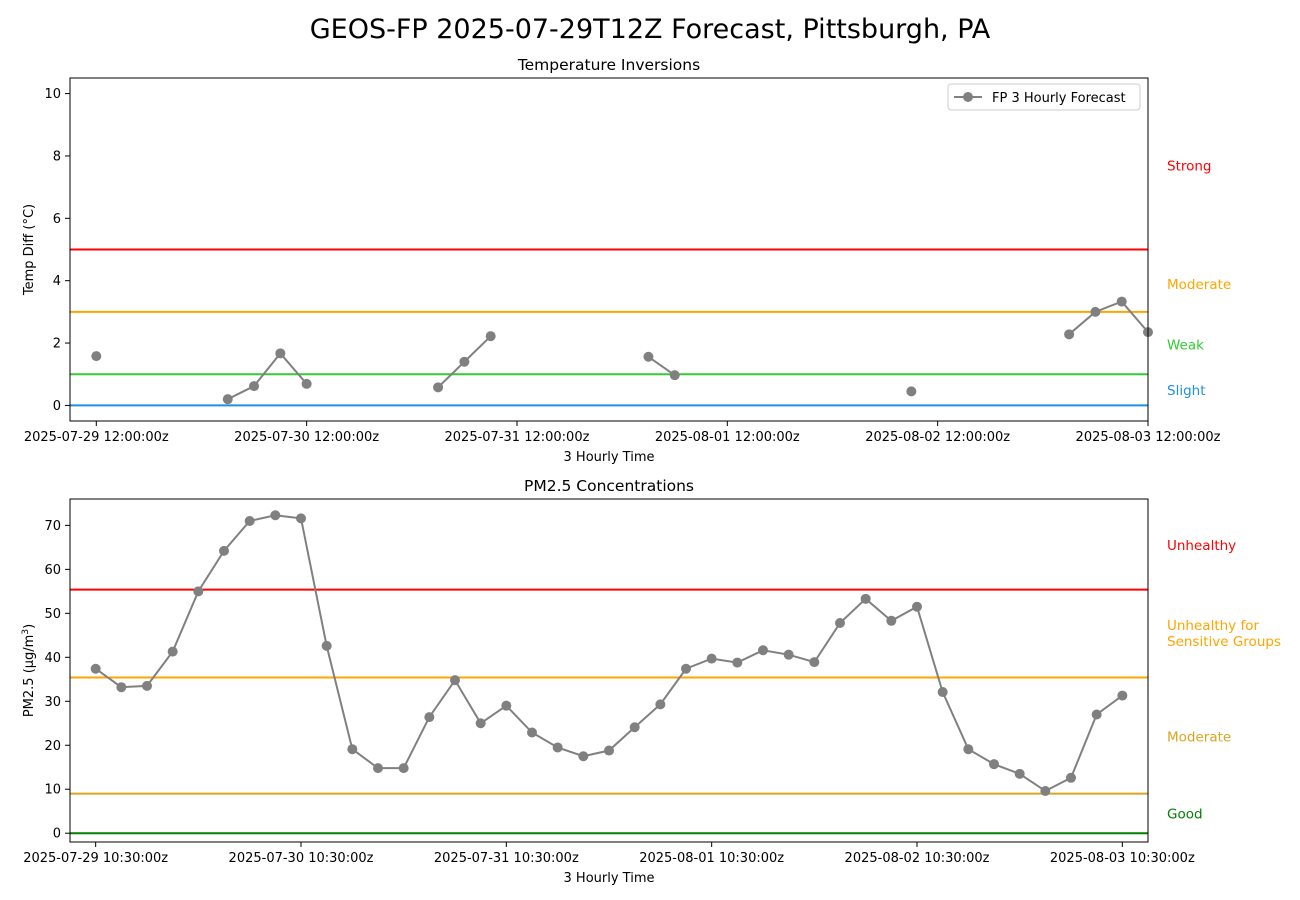  Describe the element at coordinates (608, 65) in the screenshot. I see `panel-title: Temperature Inversions` at that location.